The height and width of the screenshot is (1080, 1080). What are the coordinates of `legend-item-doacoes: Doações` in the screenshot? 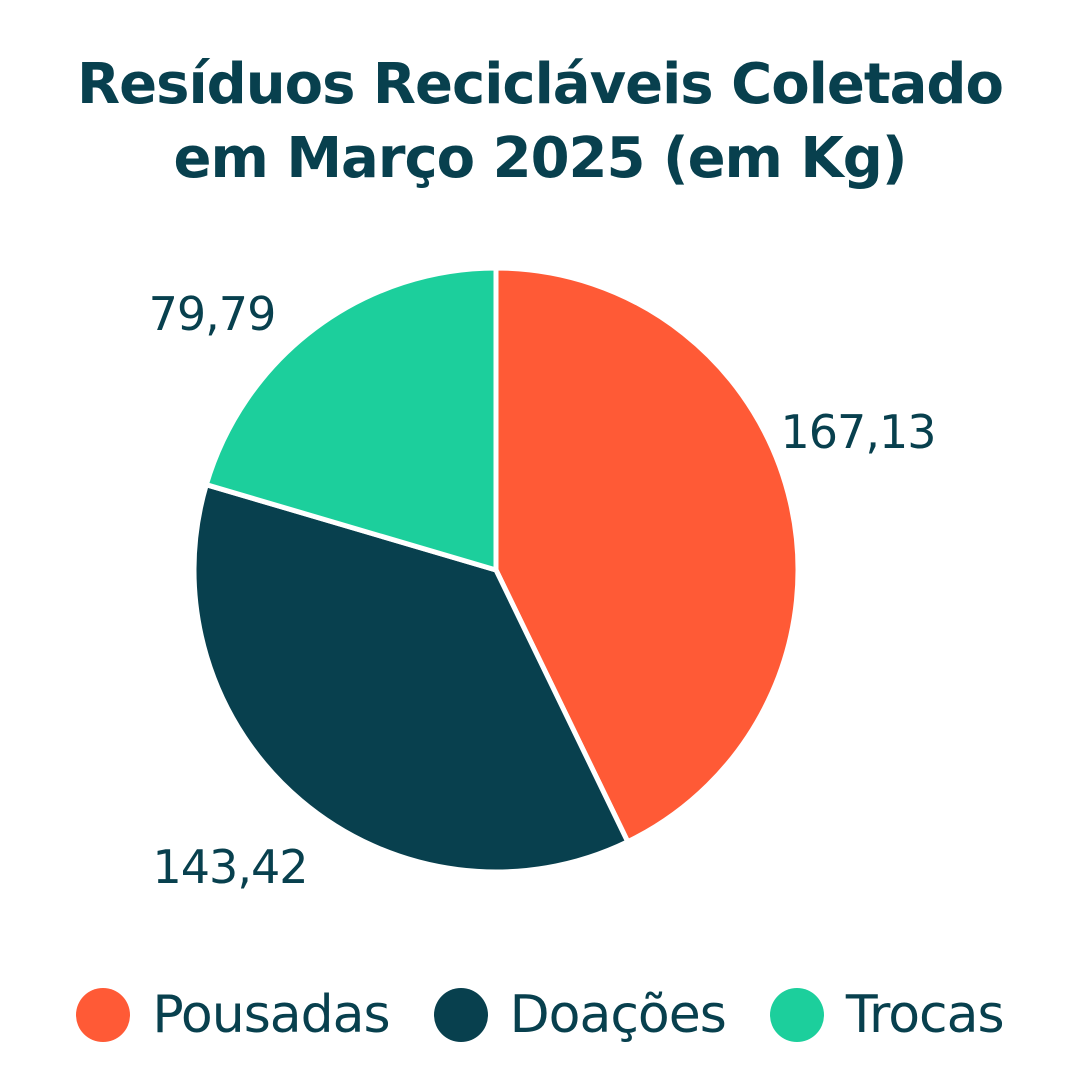 It's located at (580, 1015).